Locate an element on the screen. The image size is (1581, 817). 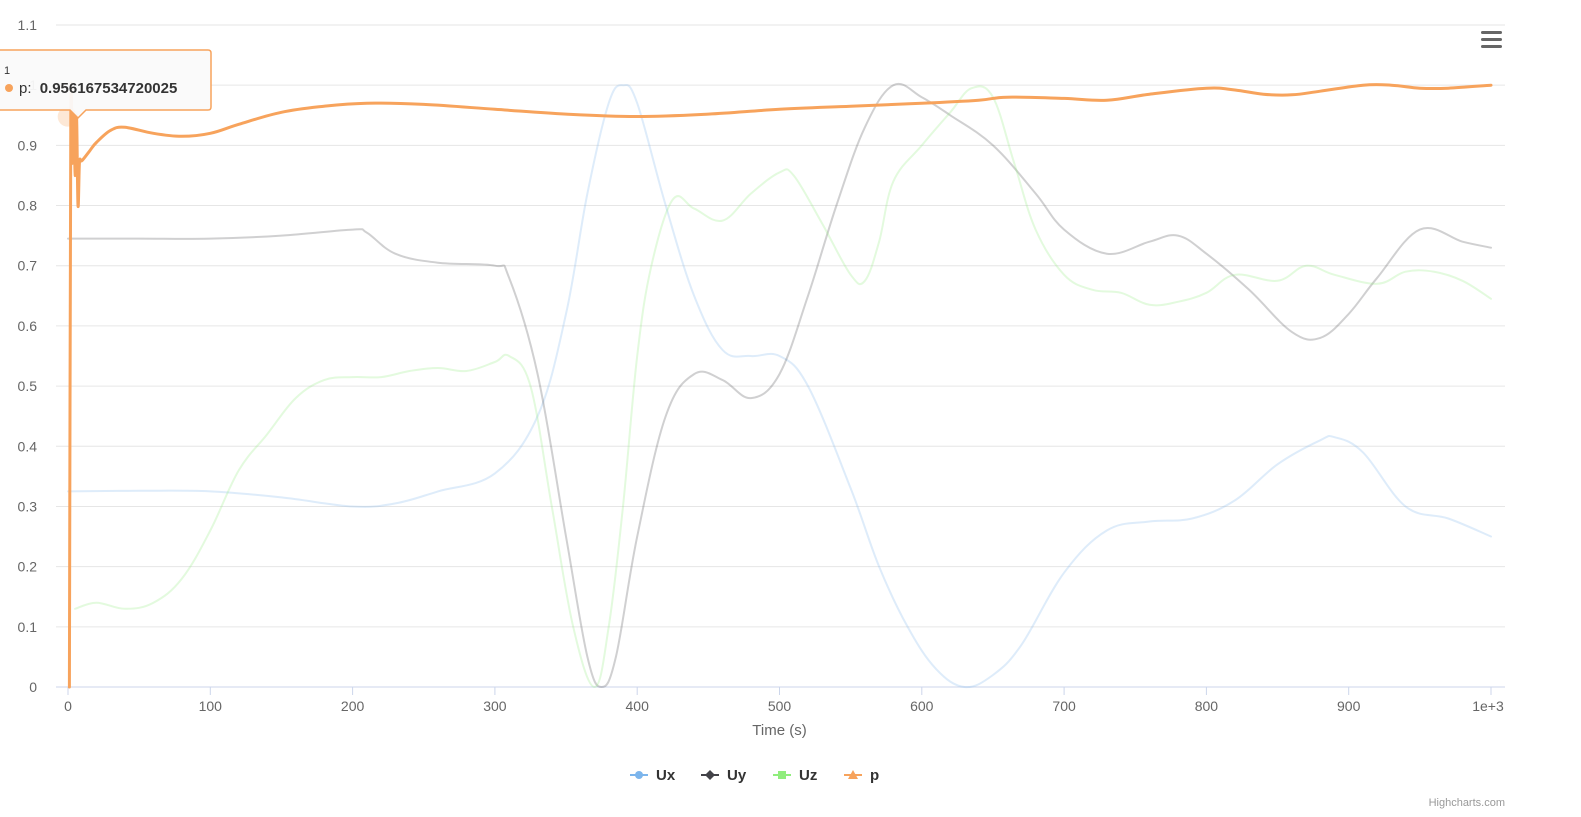
y-tick-label: 0.8 is located at coordinates (28, 206).